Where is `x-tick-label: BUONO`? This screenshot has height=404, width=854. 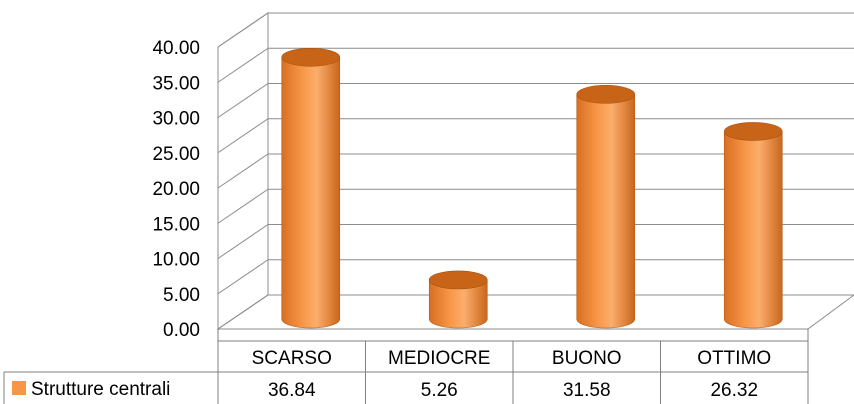
x-tick-label: BUONO is located at coordinates (587, 358).